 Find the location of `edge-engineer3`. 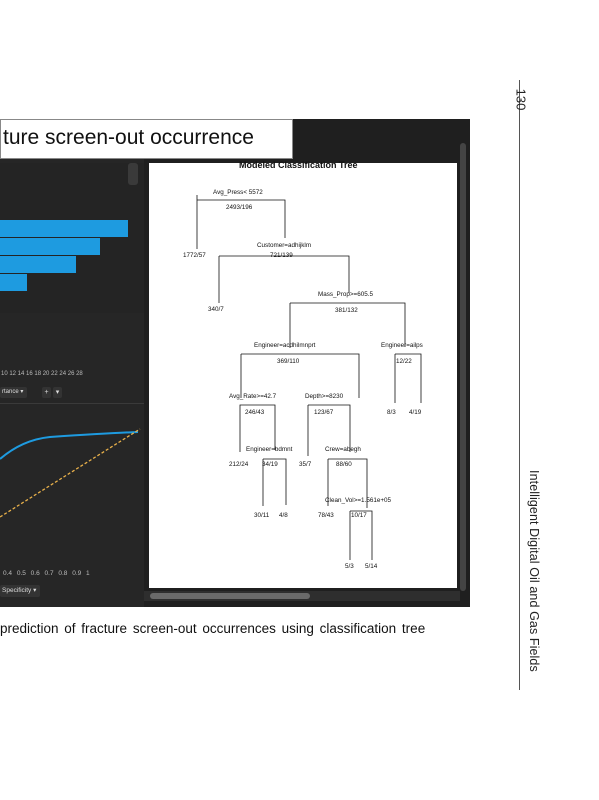

edge-engineer3 is located at coordinates (274, 482).